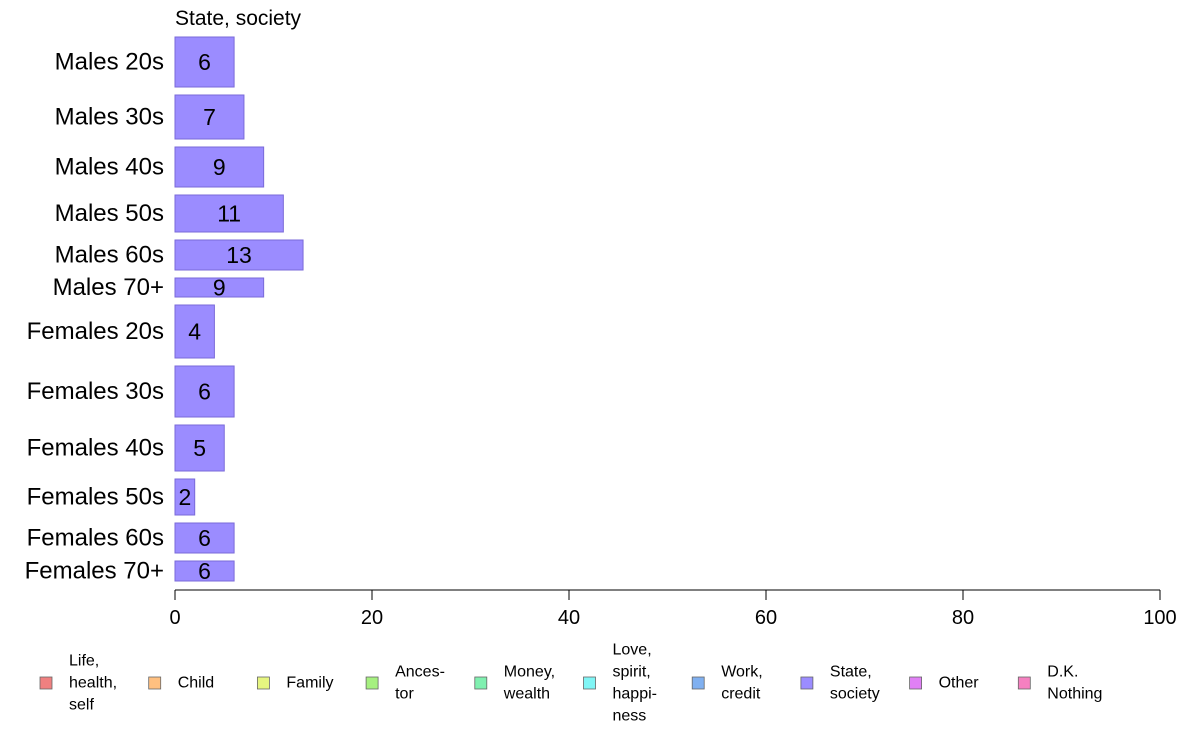  Describe the element at coordinates (855, 683) in the screenshot. I see `legend-label: State, society` at that location.